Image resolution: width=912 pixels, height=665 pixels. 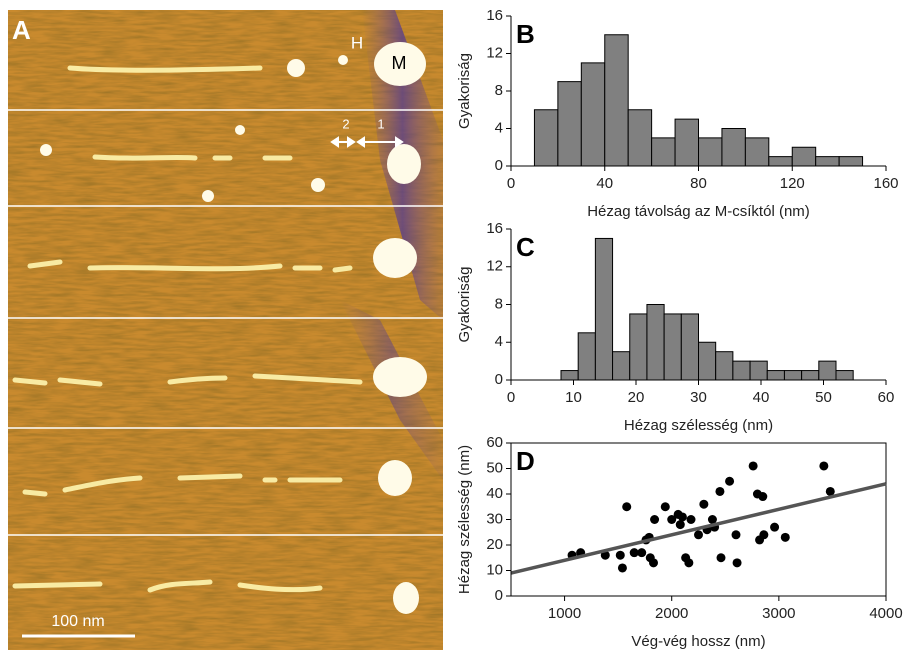 I want to click on scale-bar-label: 100 nm, so click(x=77, y=621).